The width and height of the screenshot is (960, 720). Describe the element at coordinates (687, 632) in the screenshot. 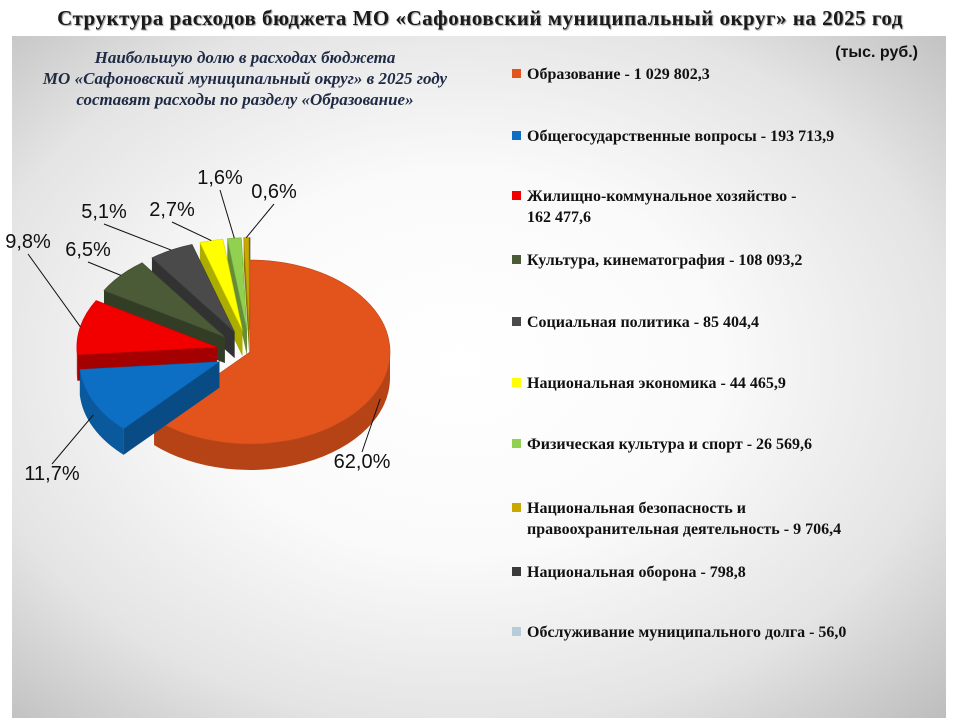

I see `legend-label-line: Обслуживание муниципального долга - 56,0` at that location.